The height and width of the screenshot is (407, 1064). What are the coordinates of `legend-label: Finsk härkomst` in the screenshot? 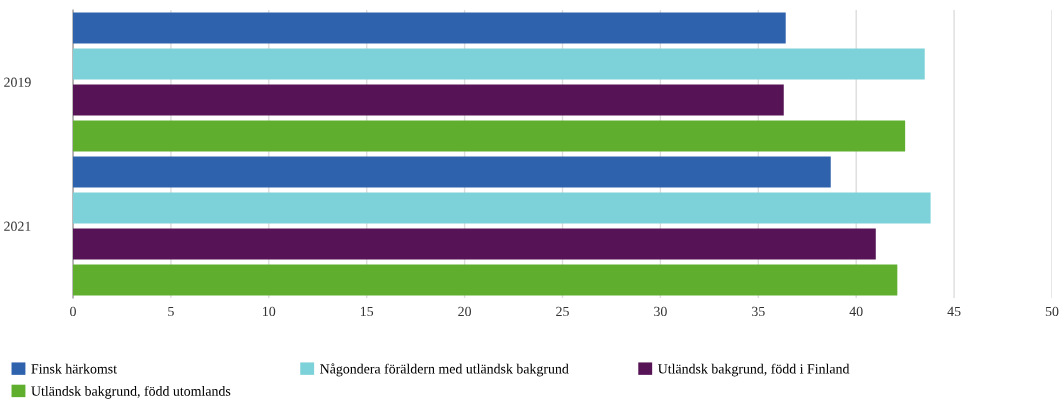 It's located at (74, 368).